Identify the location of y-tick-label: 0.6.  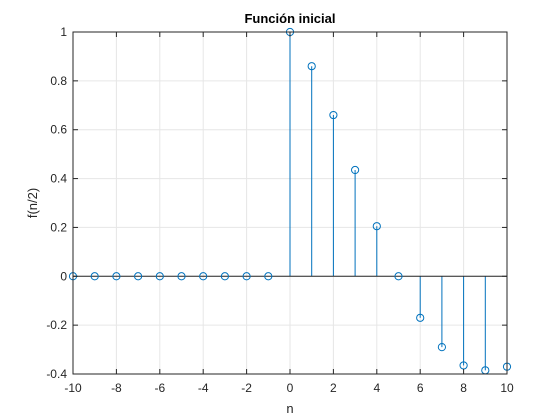
(58, 130).